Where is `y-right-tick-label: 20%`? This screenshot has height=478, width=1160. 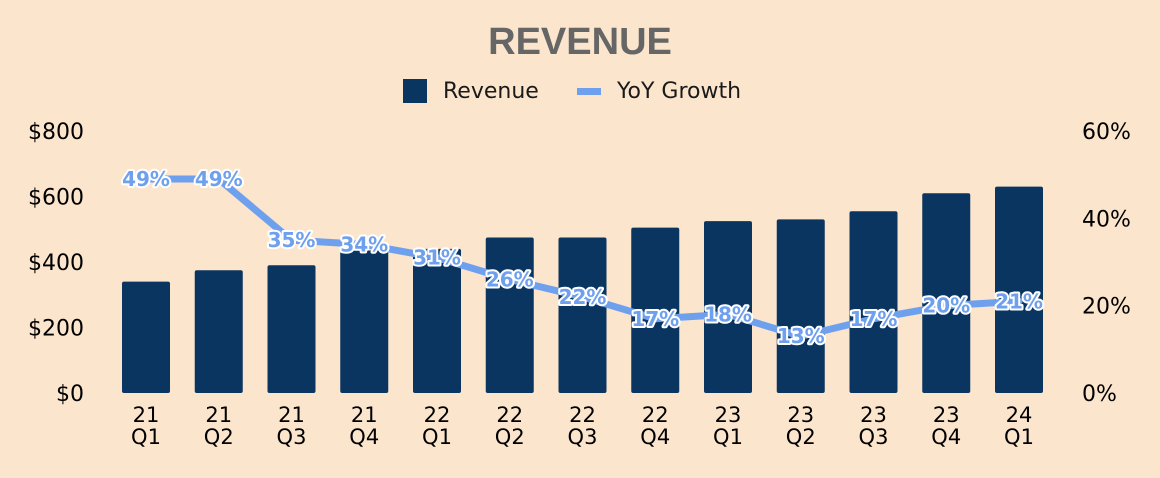
y-right-tick-label: 20% is located at coordinates (1106, 307).